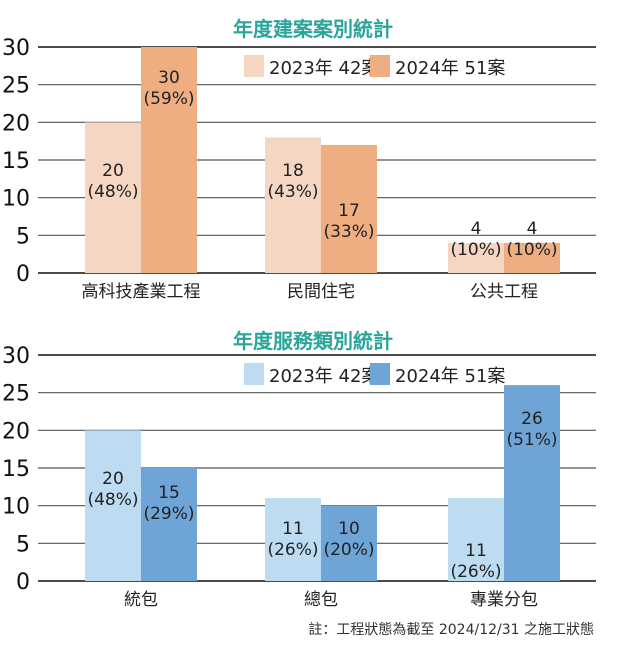 Image resolution: width=626 pixels, height=648 pixels. Describe the element at coordinates (313, 29) in the screenshot. I see `chart-title: 年度建案案別統計` at that location.